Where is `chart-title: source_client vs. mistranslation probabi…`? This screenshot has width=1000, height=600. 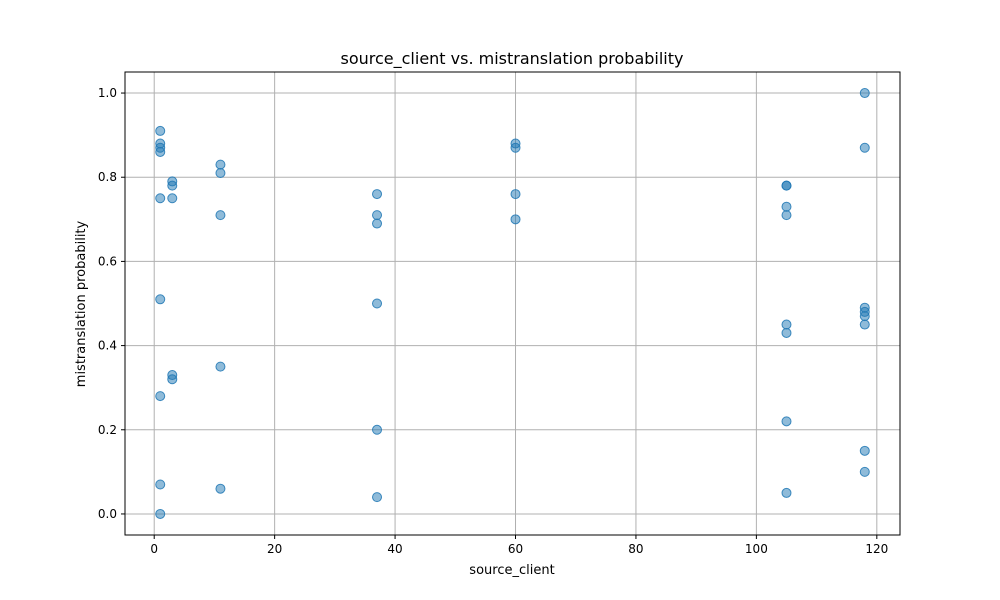 chart-title: source_client vs. mistranslation probabi… is located at coordinates (512, 59).